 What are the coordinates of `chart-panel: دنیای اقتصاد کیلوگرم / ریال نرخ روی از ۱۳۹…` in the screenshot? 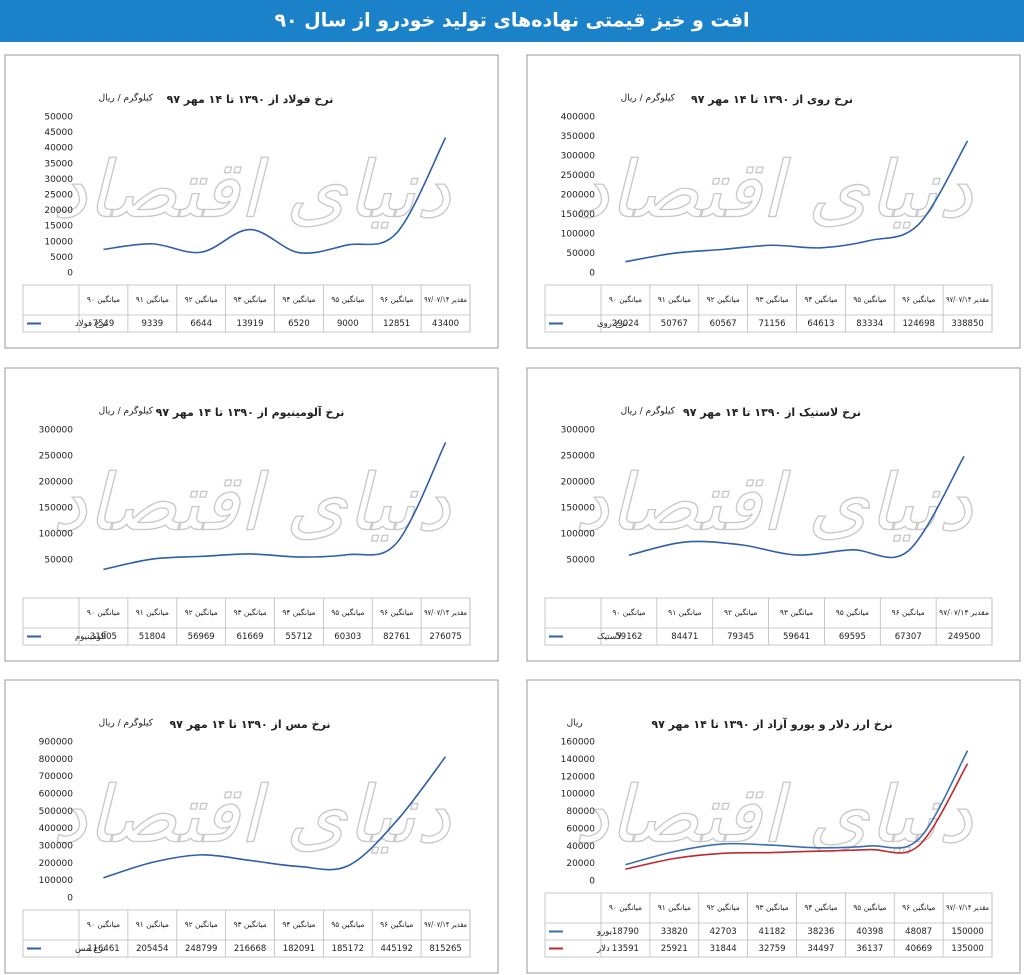 It's located at (773, 201).